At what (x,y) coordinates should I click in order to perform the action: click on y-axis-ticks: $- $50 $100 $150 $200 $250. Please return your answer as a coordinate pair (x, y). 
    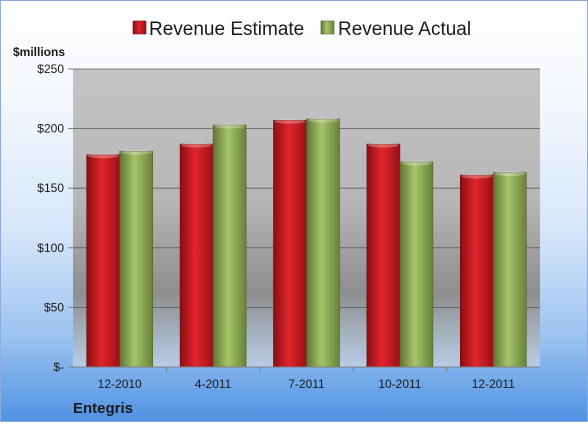
    Looking at the image, I should click on (55, 218).